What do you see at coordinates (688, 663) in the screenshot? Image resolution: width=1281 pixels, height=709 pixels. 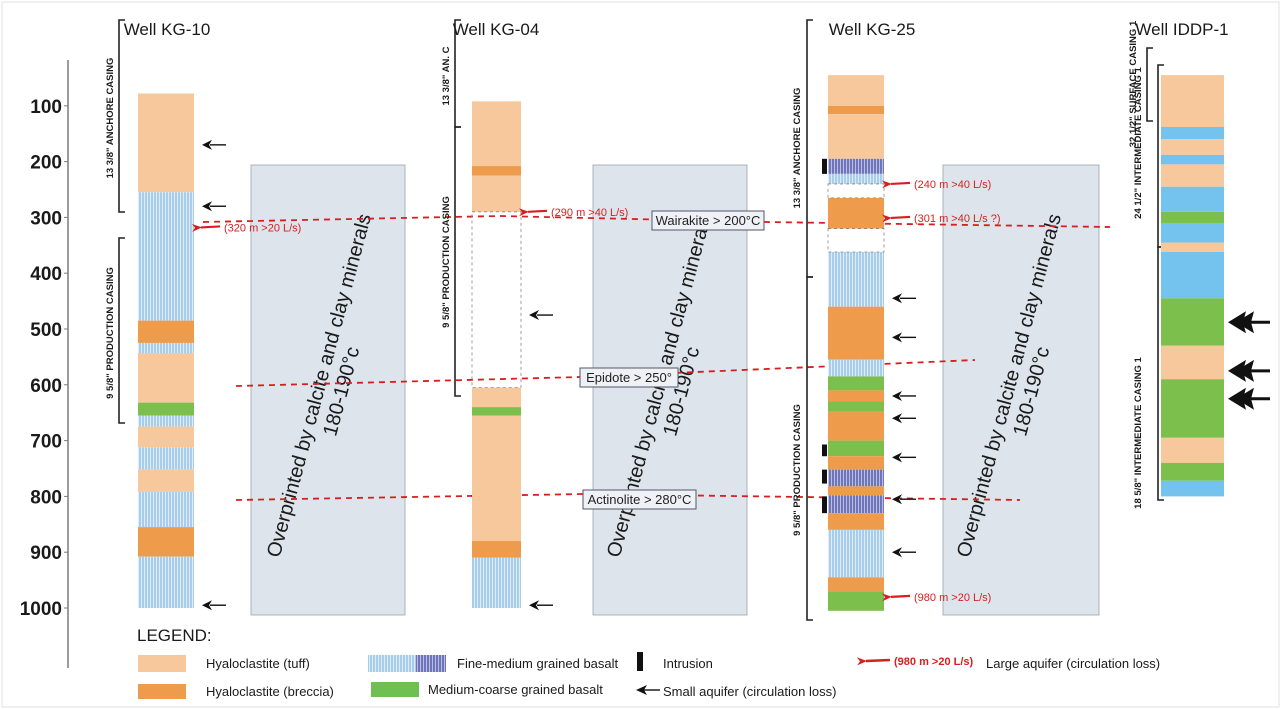 I see `legend-label-intrusion: Intrusion` at bounding box center [688, 663].